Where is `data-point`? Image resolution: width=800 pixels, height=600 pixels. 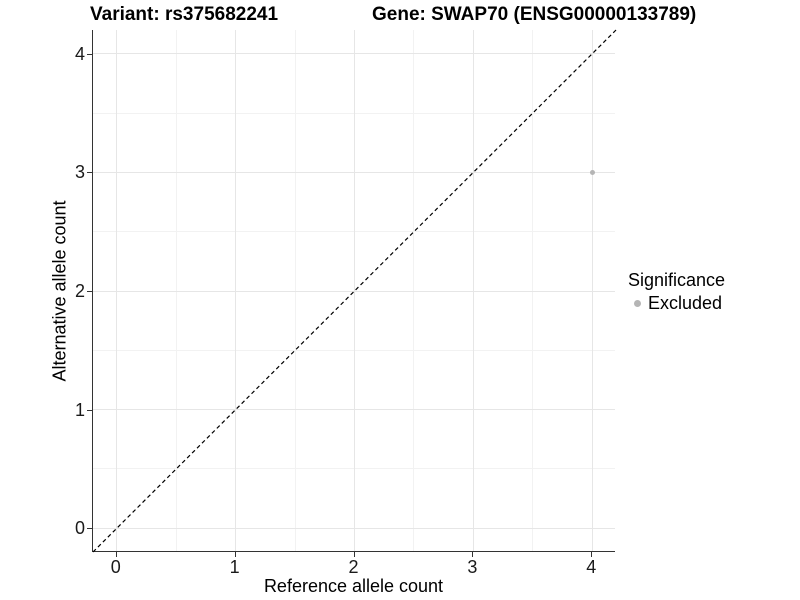
data-point is located at coordinates (592, 172).